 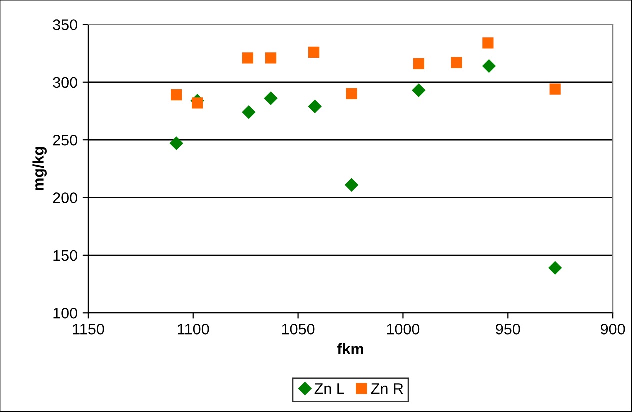 I want to click on y-tick-label: 150, so click(x=66, y=256).